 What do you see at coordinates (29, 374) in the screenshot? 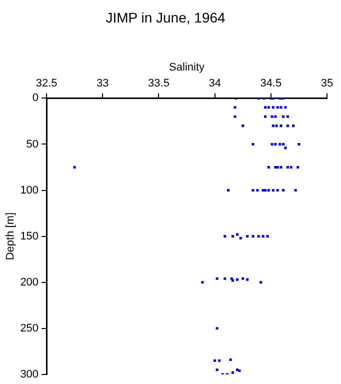
I see `y-tick-label: 300` at bounding box center [29, 374].